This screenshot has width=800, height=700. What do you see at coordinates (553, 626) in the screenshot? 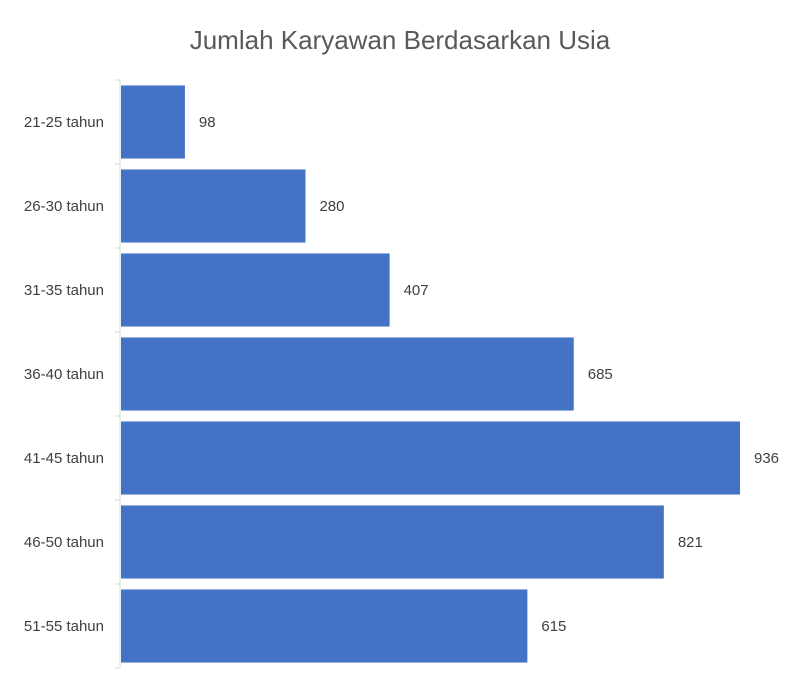
I see `value-label: 615` at bounding box center [553, 626].